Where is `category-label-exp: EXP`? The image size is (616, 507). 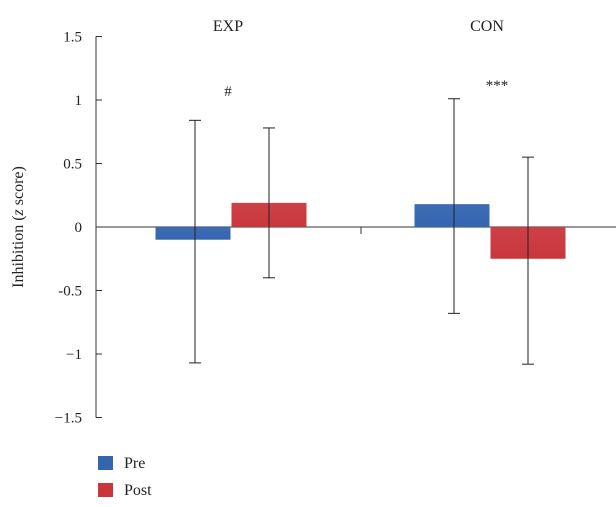 category-label-exp: EXP is located at coordinates (228, 26).